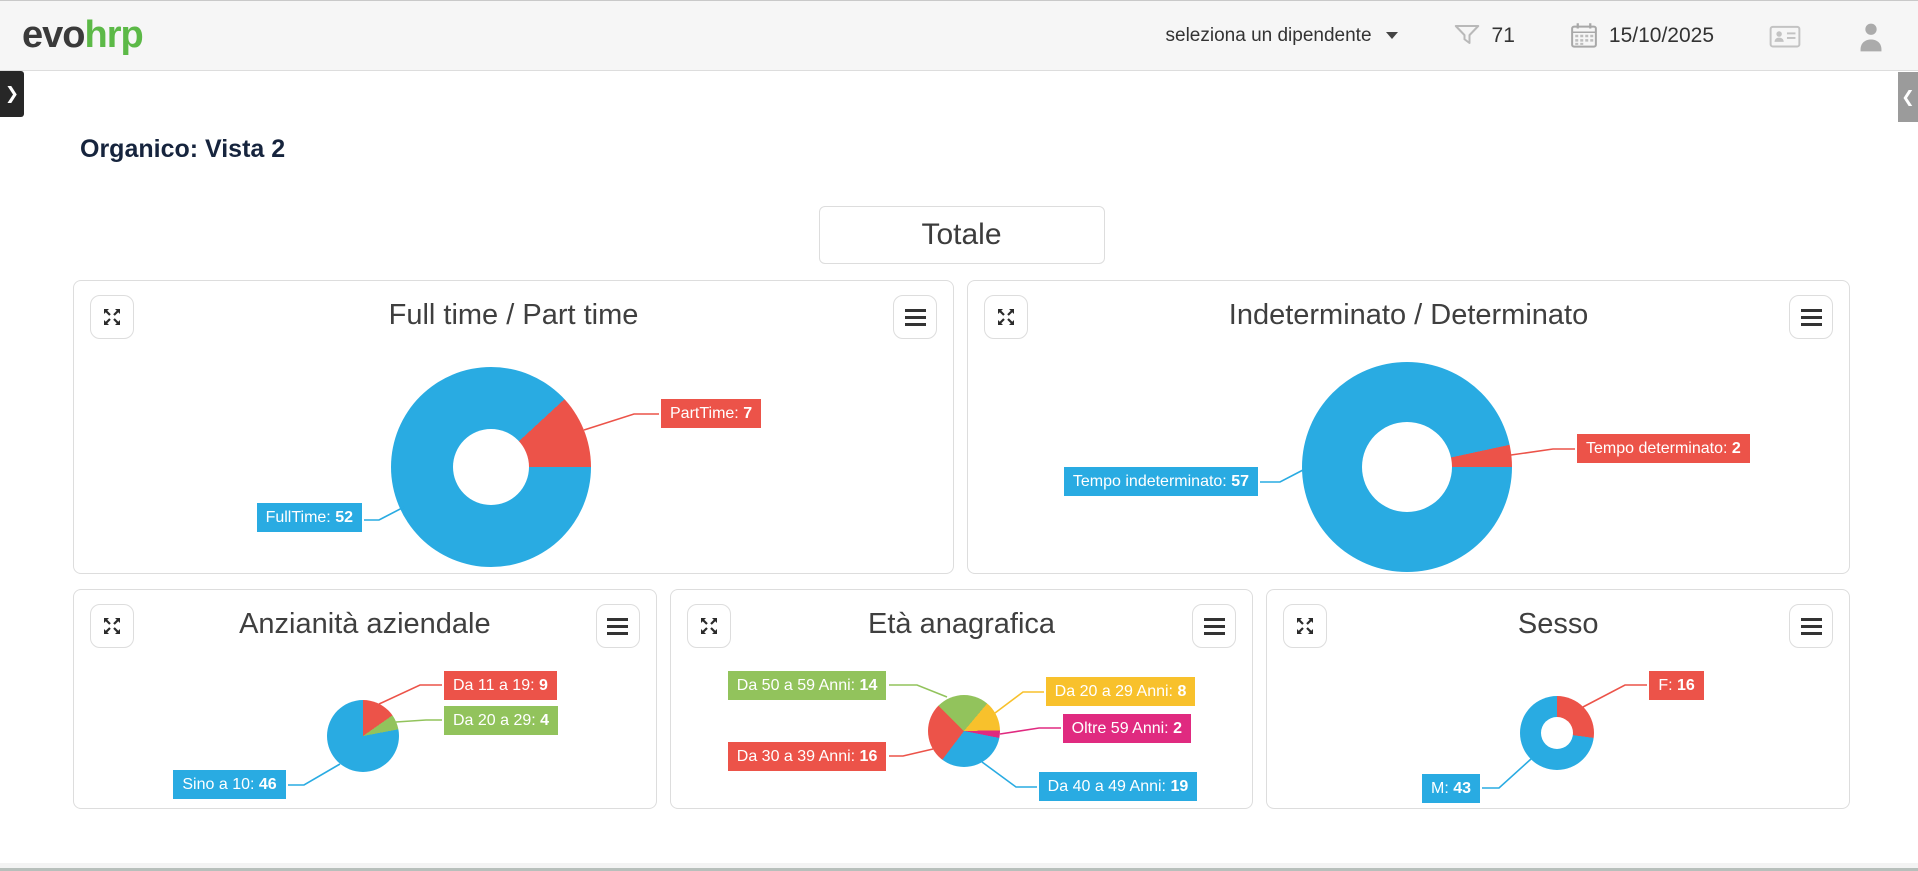  Describe the element at coordinates (1466, 34) in the screenshot. I see `filter-funnel-icon` at that location.